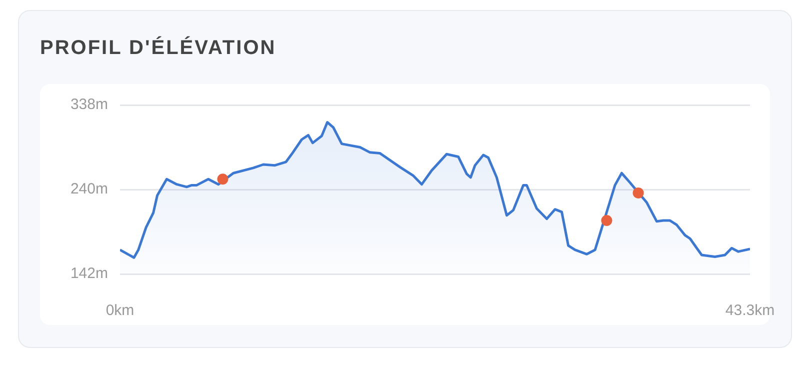 The image size is (810, 366). Describe the element at coordinates (89, 105) in the screenshot. I see `y-tick-label: 338m` at that location.